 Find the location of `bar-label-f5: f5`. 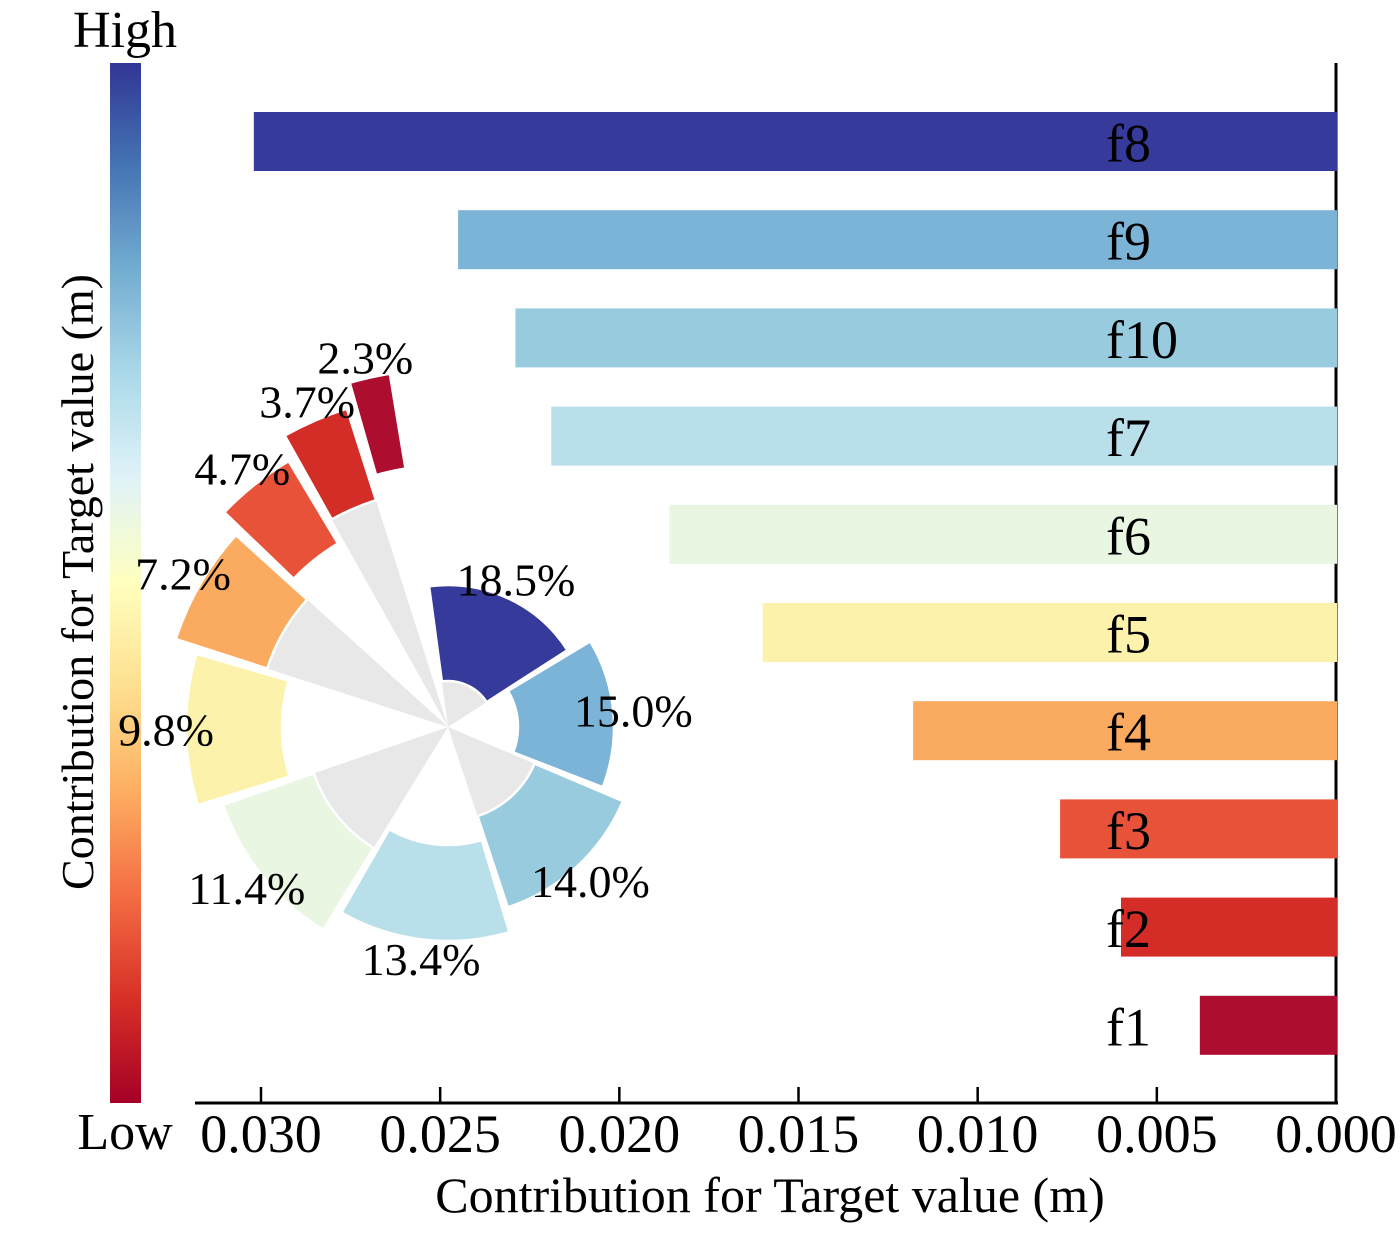

bar-label-f5: f5 is located at coordinates (1128, 635).